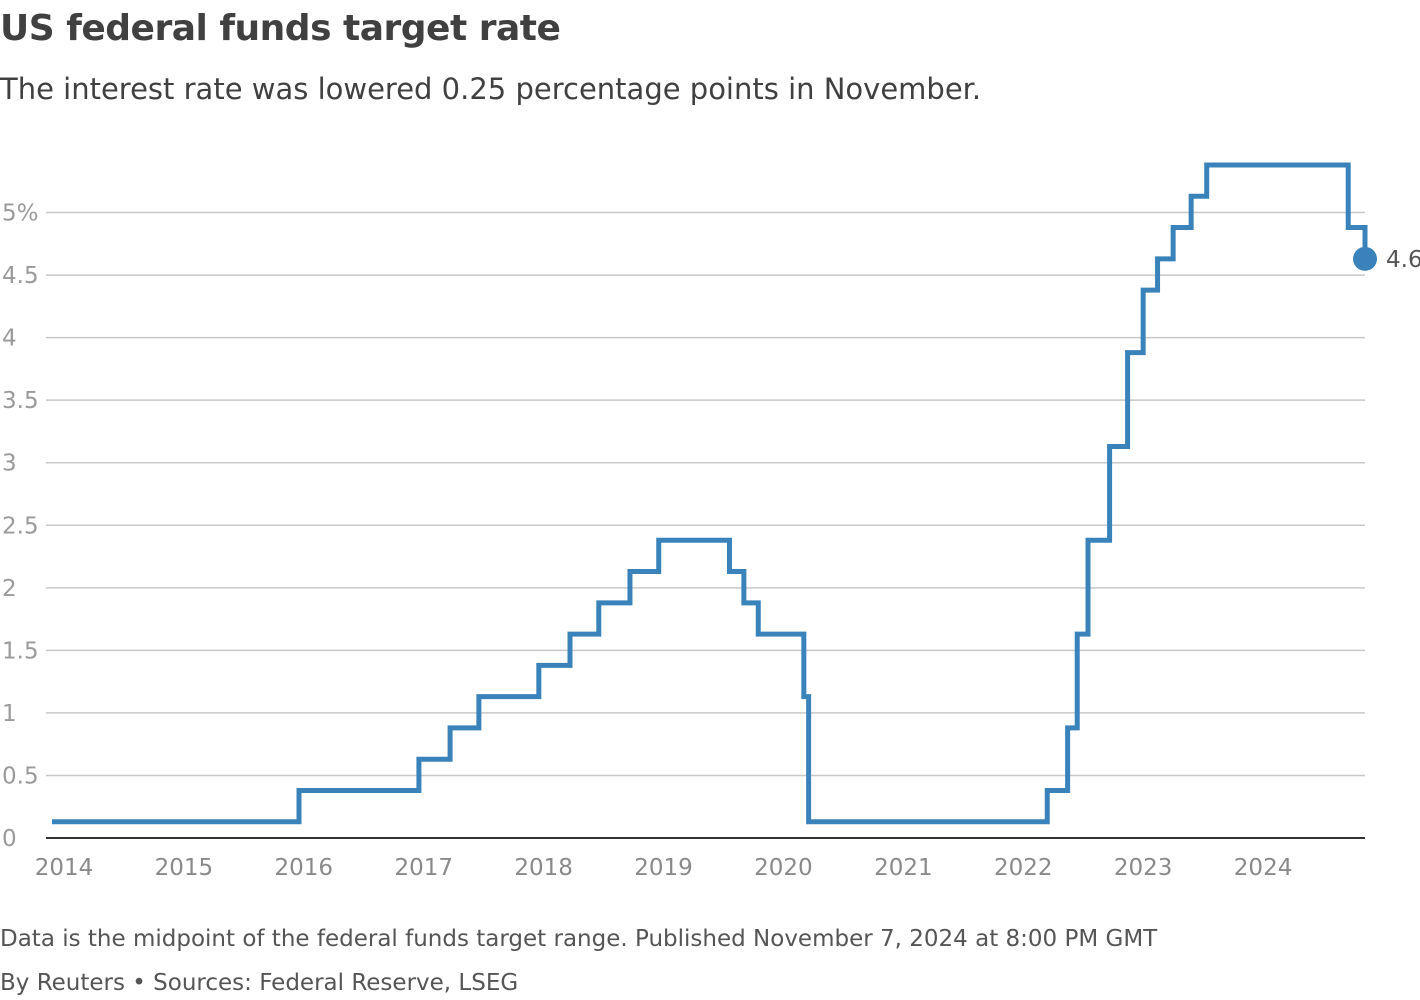  What do you see at coordinates (543, 868) in the screenshot?
I see `x-tick-label: 2018` at bounding box center [543, 868].